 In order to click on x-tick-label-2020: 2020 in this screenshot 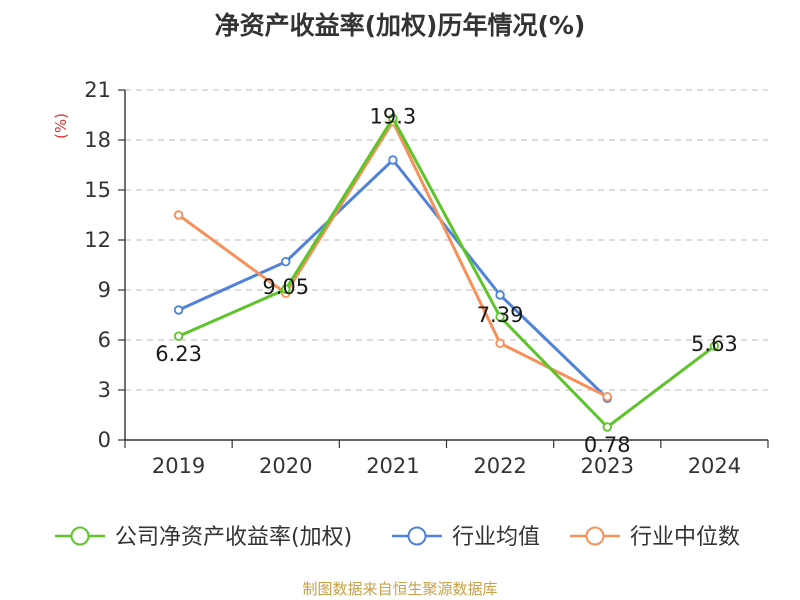, I will do `click(285, 466)`.